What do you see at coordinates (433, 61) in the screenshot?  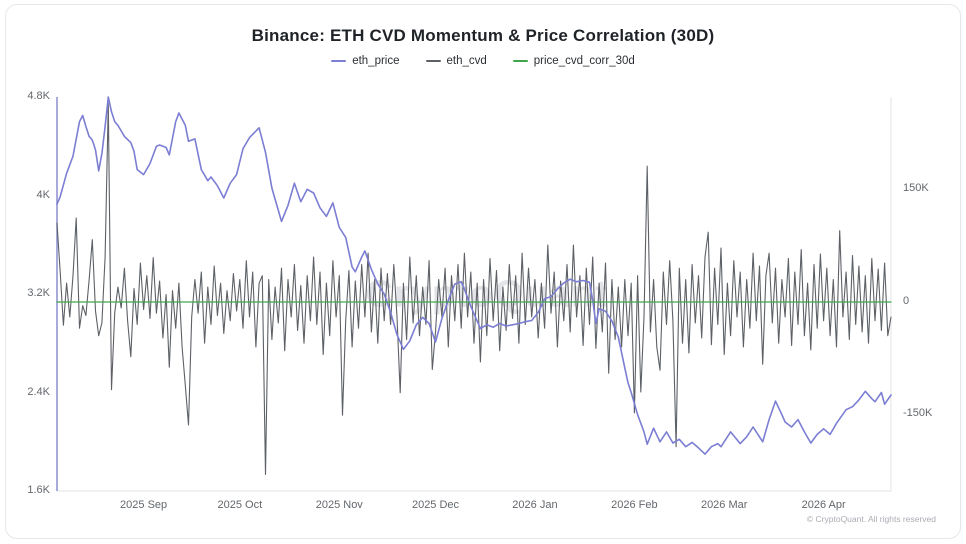 I see `legend-swatch-eth-cvd` at bounding box center [433, 61].